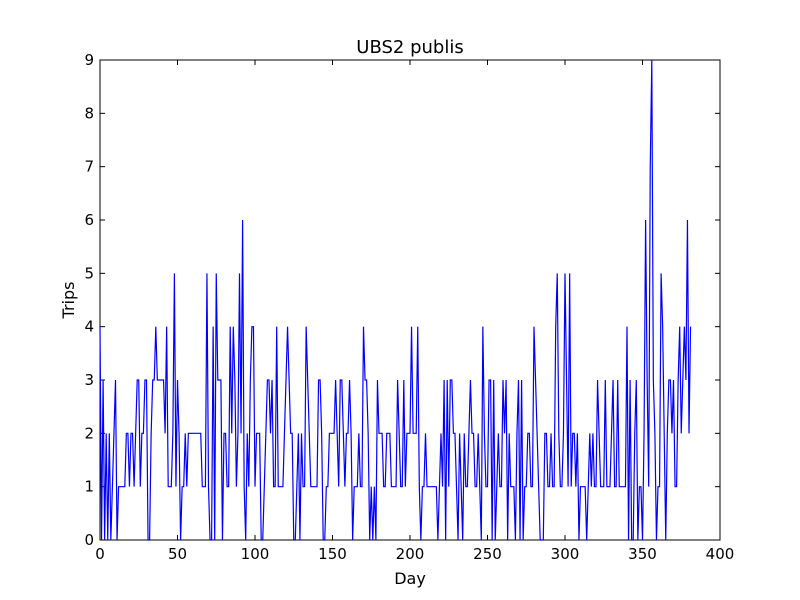 This screenshot has height=600, width=800. I want to click on x-tick-label: 200, so click(410, 554).